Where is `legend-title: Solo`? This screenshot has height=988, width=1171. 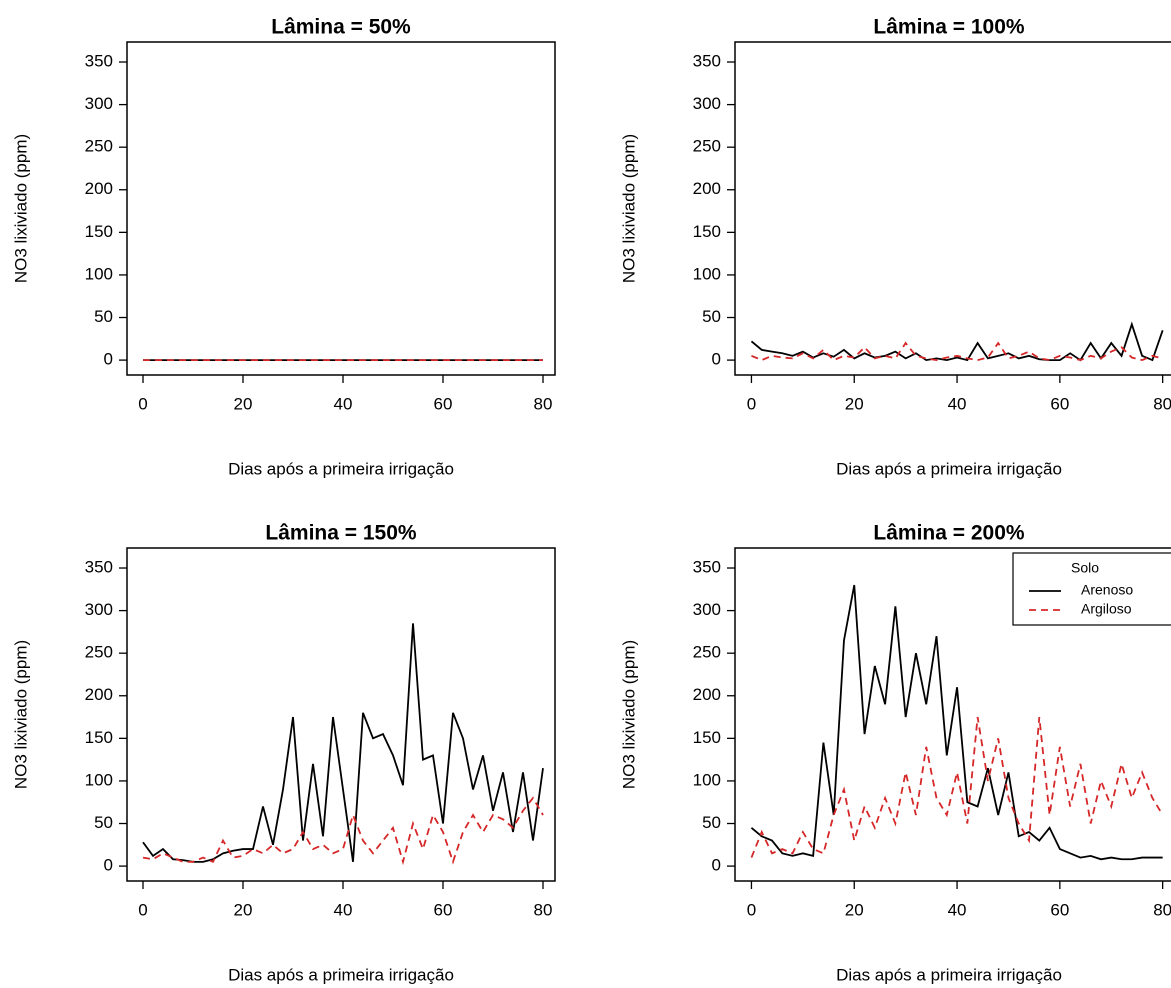 legend-title: Solo is located at coordinates (1085, 568).